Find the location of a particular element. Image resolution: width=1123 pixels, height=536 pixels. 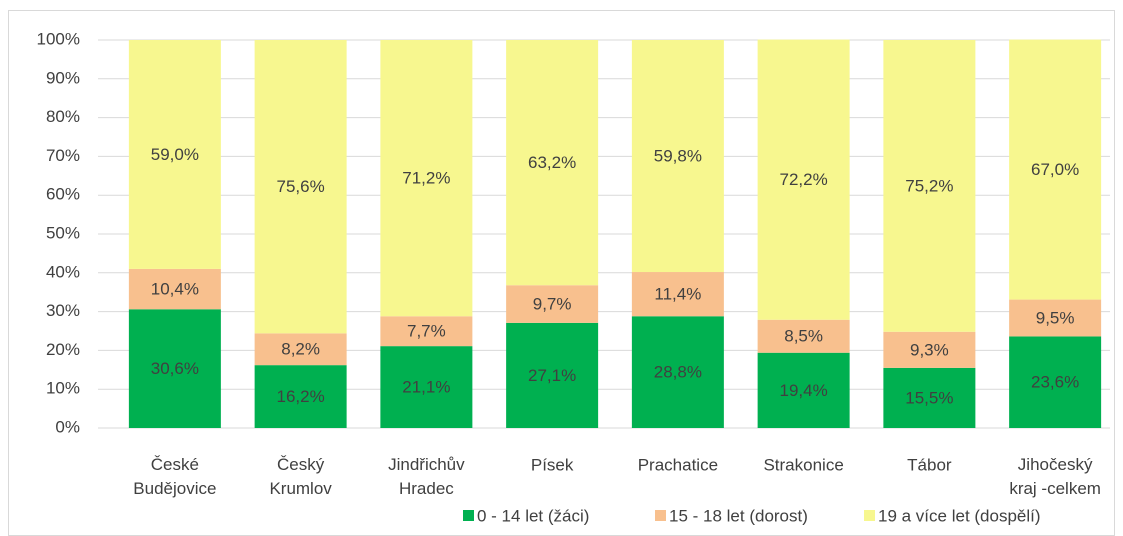

x-tick-label: Prachatice is located at coordinates (678, 464).